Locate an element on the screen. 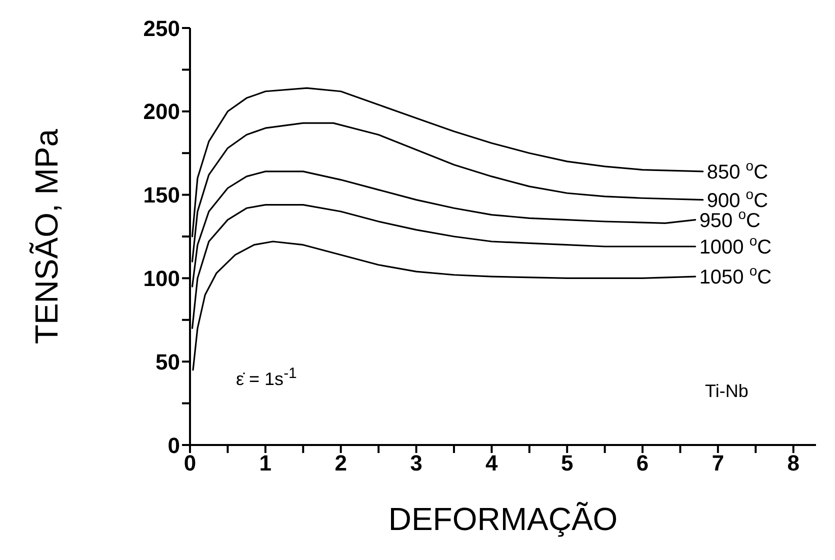 The height and width of the screenshot is (560, 835). y-tick-label: 200 is located at coordinates (161, 111).